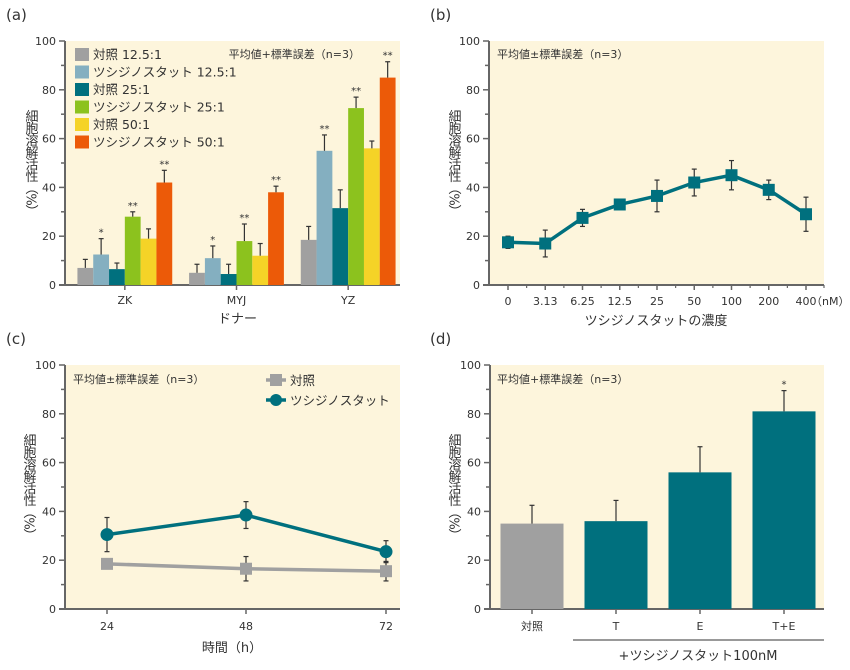 This screenshot has height=670, width=850. What do you see at coordinates (127, 54) in the screenshot?
I see `legend-label: 対照 12.5:1` at bounding box center [127, 54].